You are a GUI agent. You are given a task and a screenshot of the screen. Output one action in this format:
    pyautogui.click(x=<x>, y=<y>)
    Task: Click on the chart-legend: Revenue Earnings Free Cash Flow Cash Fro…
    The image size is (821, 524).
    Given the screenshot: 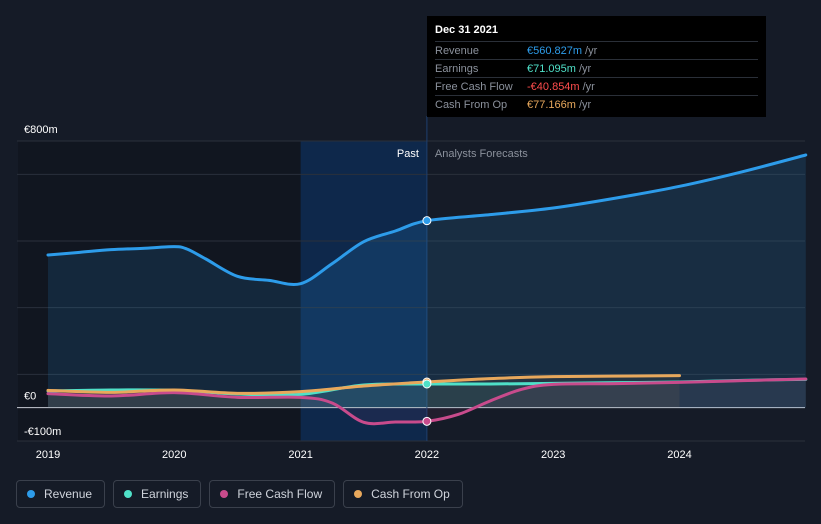 What is the action you would take?
    pyautogui.click(x=239, y=494)
    